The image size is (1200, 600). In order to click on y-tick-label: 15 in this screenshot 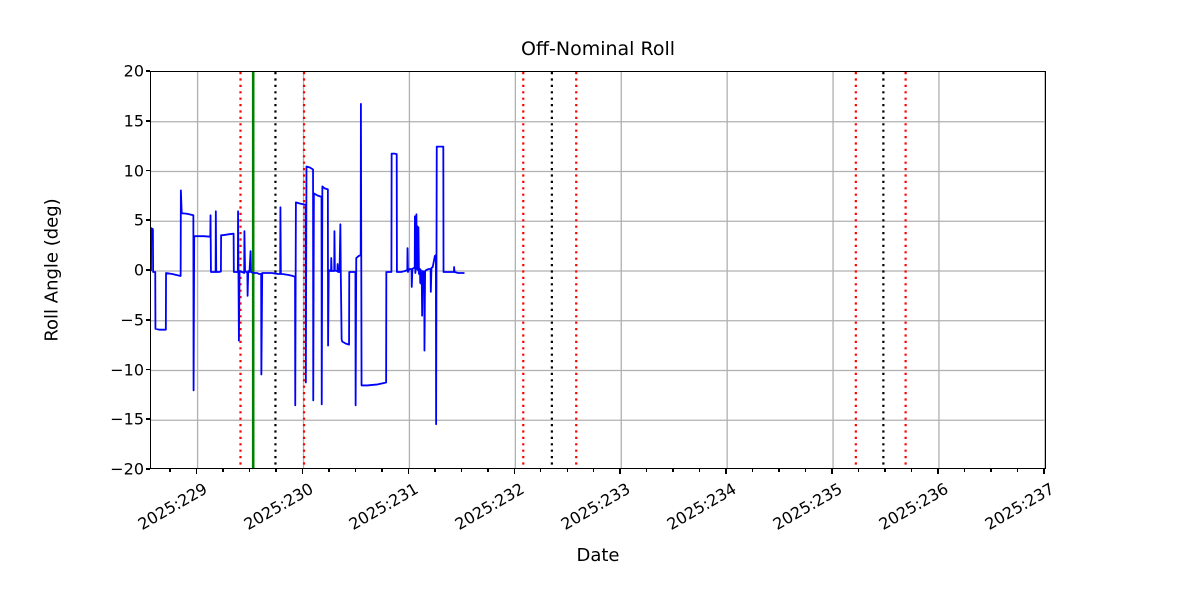, I will do `click(133, 121)`.